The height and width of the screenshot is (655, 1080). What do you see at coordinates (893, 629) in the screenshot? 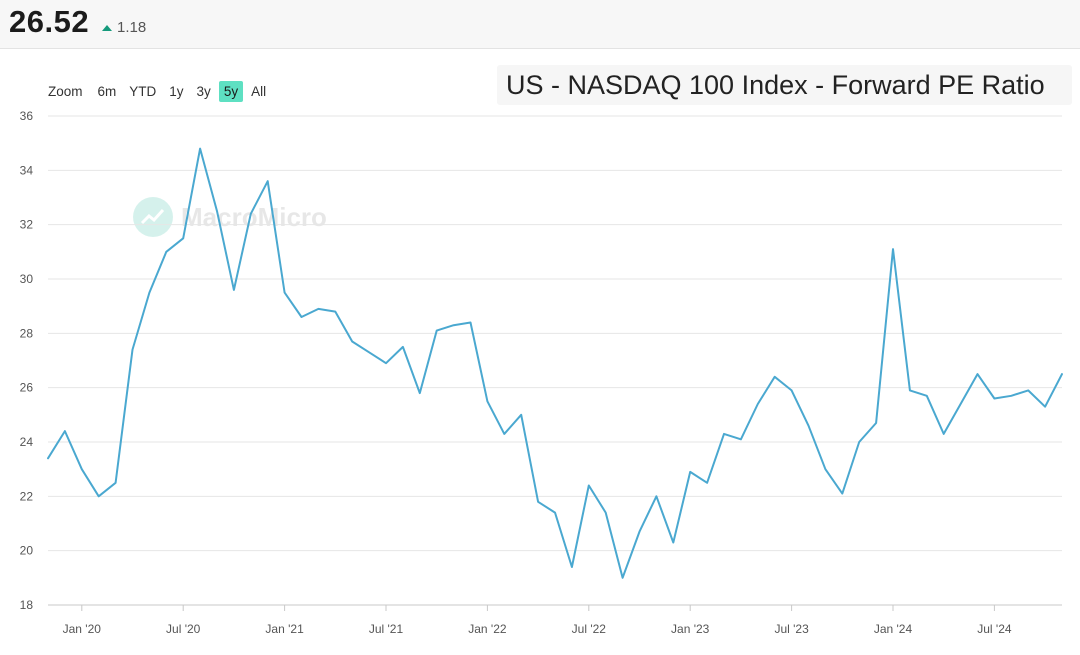
I see `x-tick-label: Jan '24` at bounding box center [893, 629].